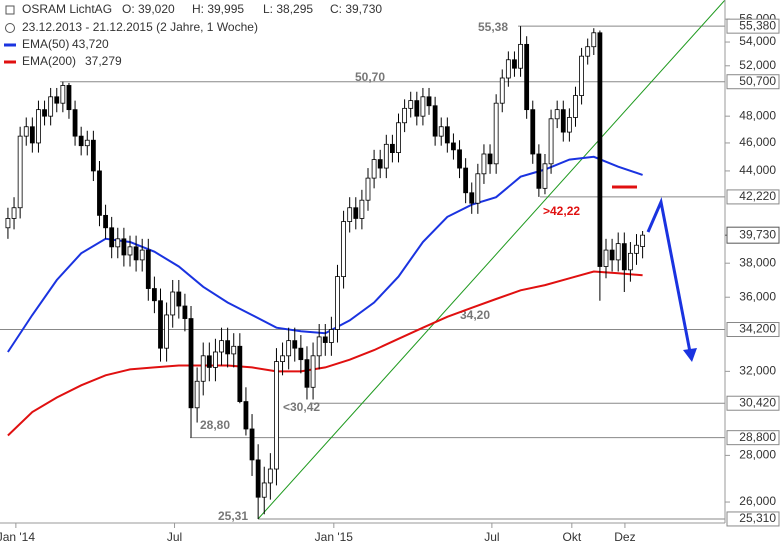 Image resolution: width=780 pixels, height=548 pixels. What do you see at coordinates (215, 425) in the screenshot?
I see `level-note: 28,80` at bounding box center [215, 425].